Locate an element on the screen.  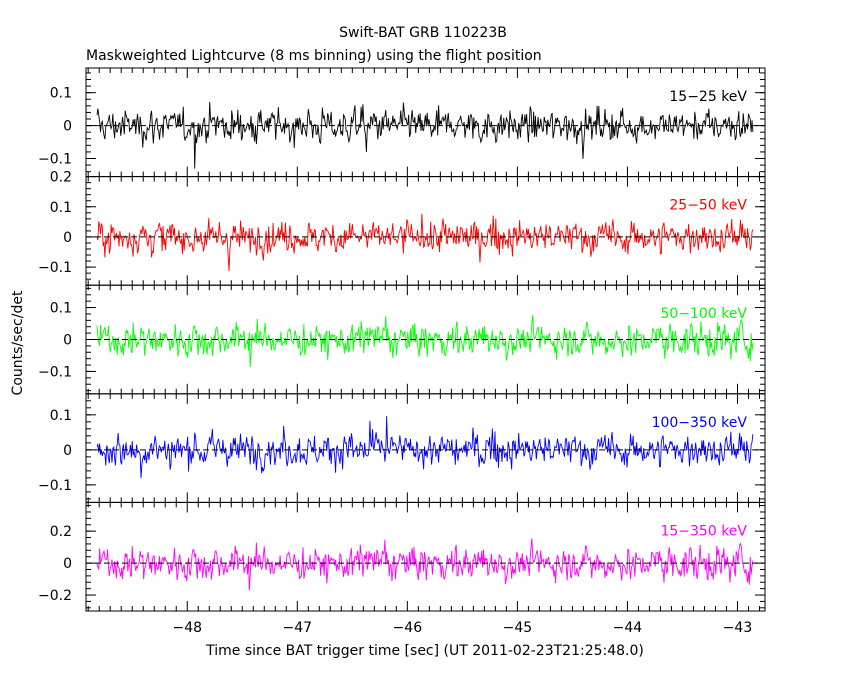
series-label: 25−50 keV is located at coordinates (708, 206).